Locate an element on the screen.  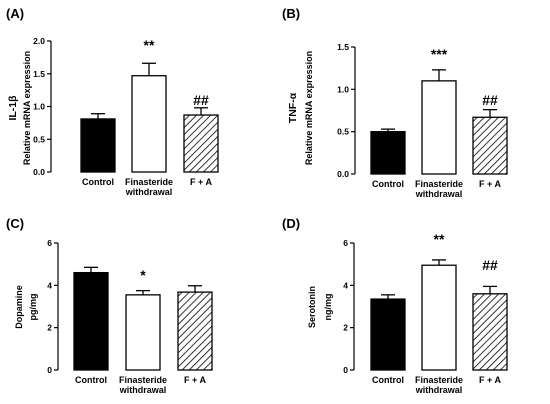
y-axis-label: Dopamine is located at coordinates (19, 307).